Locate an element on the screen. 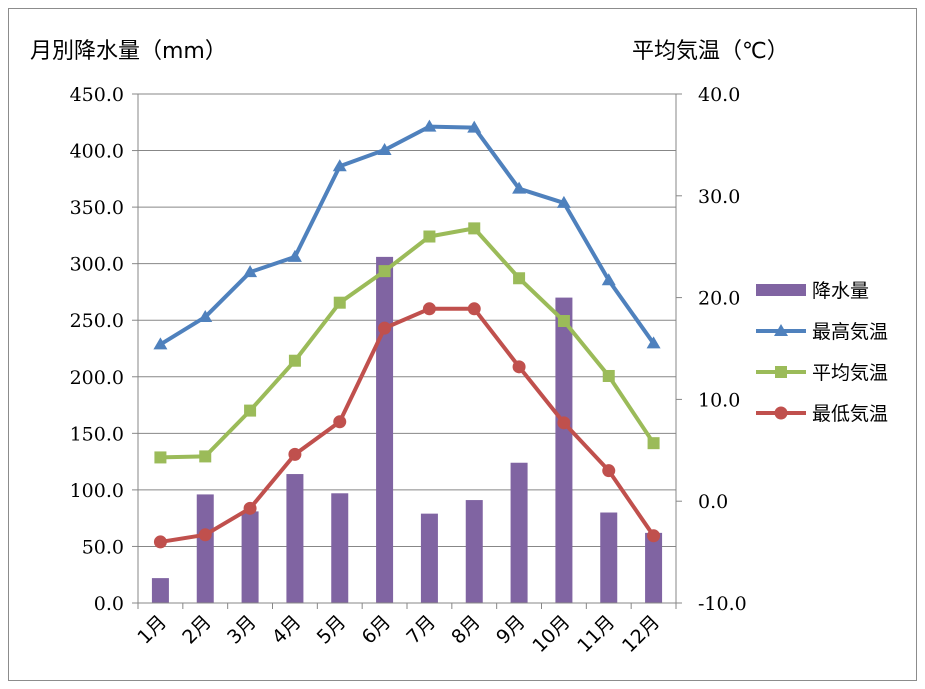 This screenshot has height=689, width=925. x-tick-label: 7月 is located at coordinates (421, 630).